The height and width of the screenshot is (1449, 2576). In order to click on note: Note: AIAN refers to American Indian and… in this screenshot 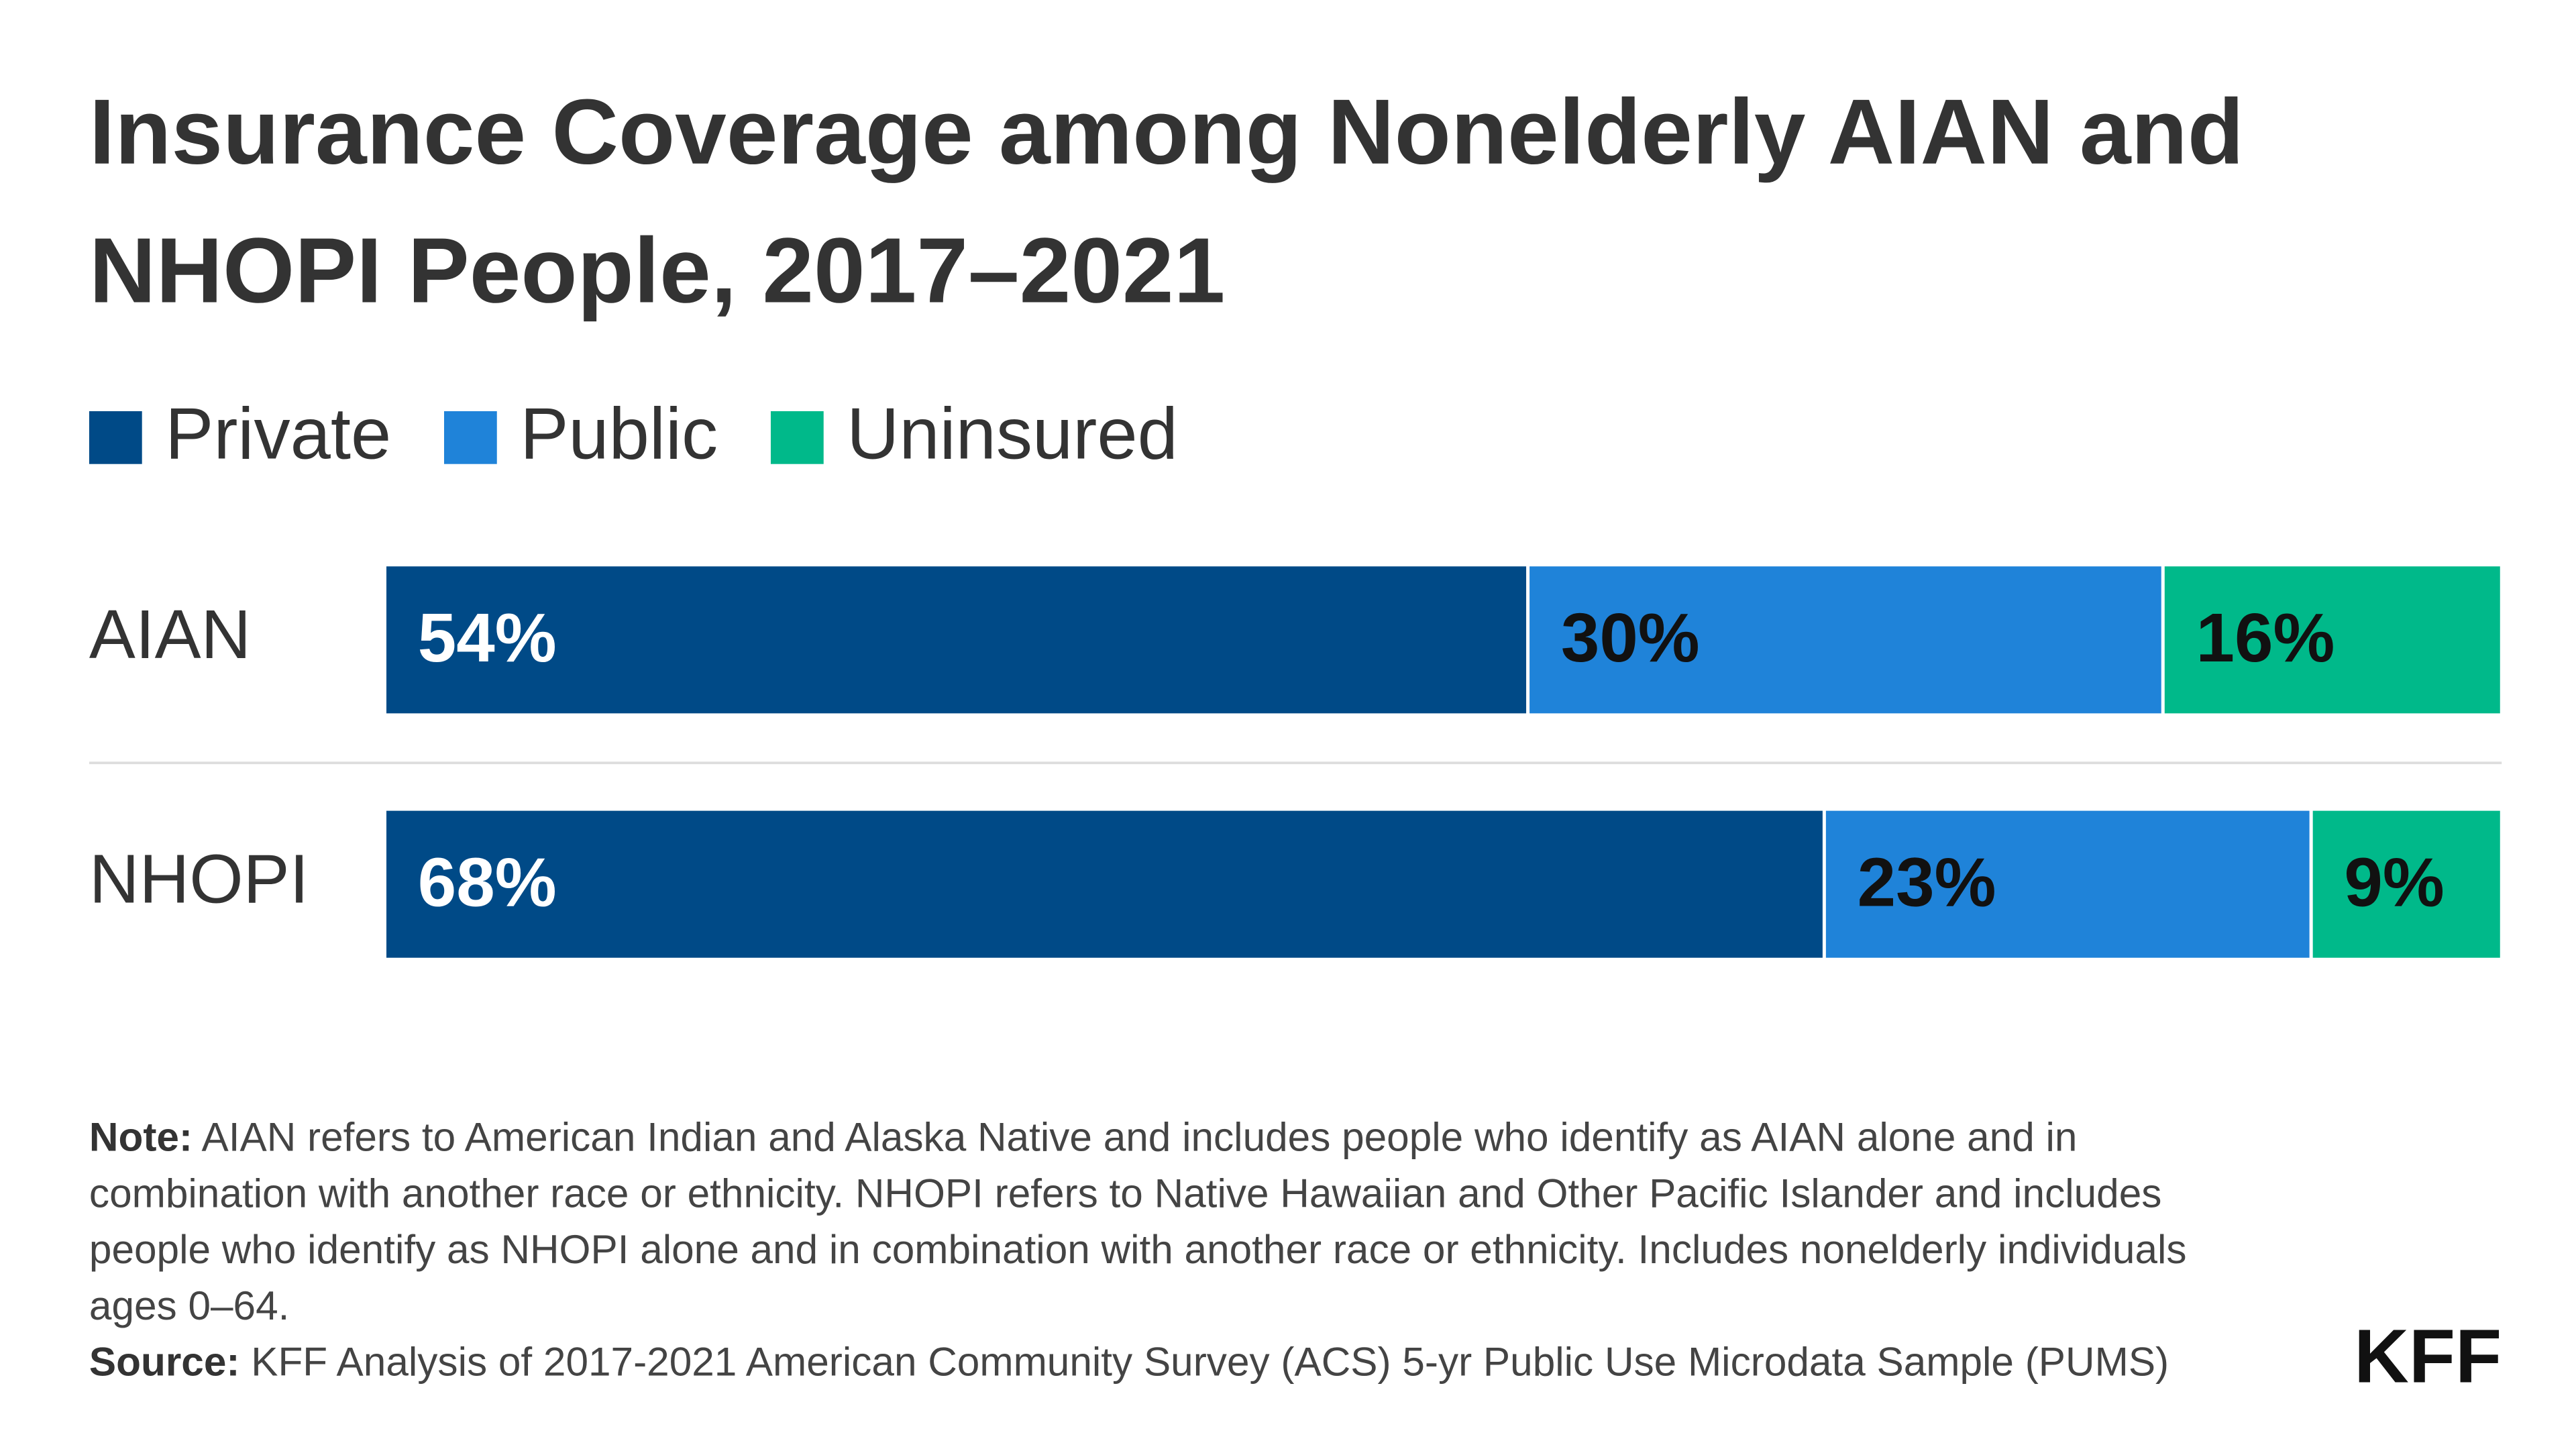, I will do `click(1162, 1224)`.